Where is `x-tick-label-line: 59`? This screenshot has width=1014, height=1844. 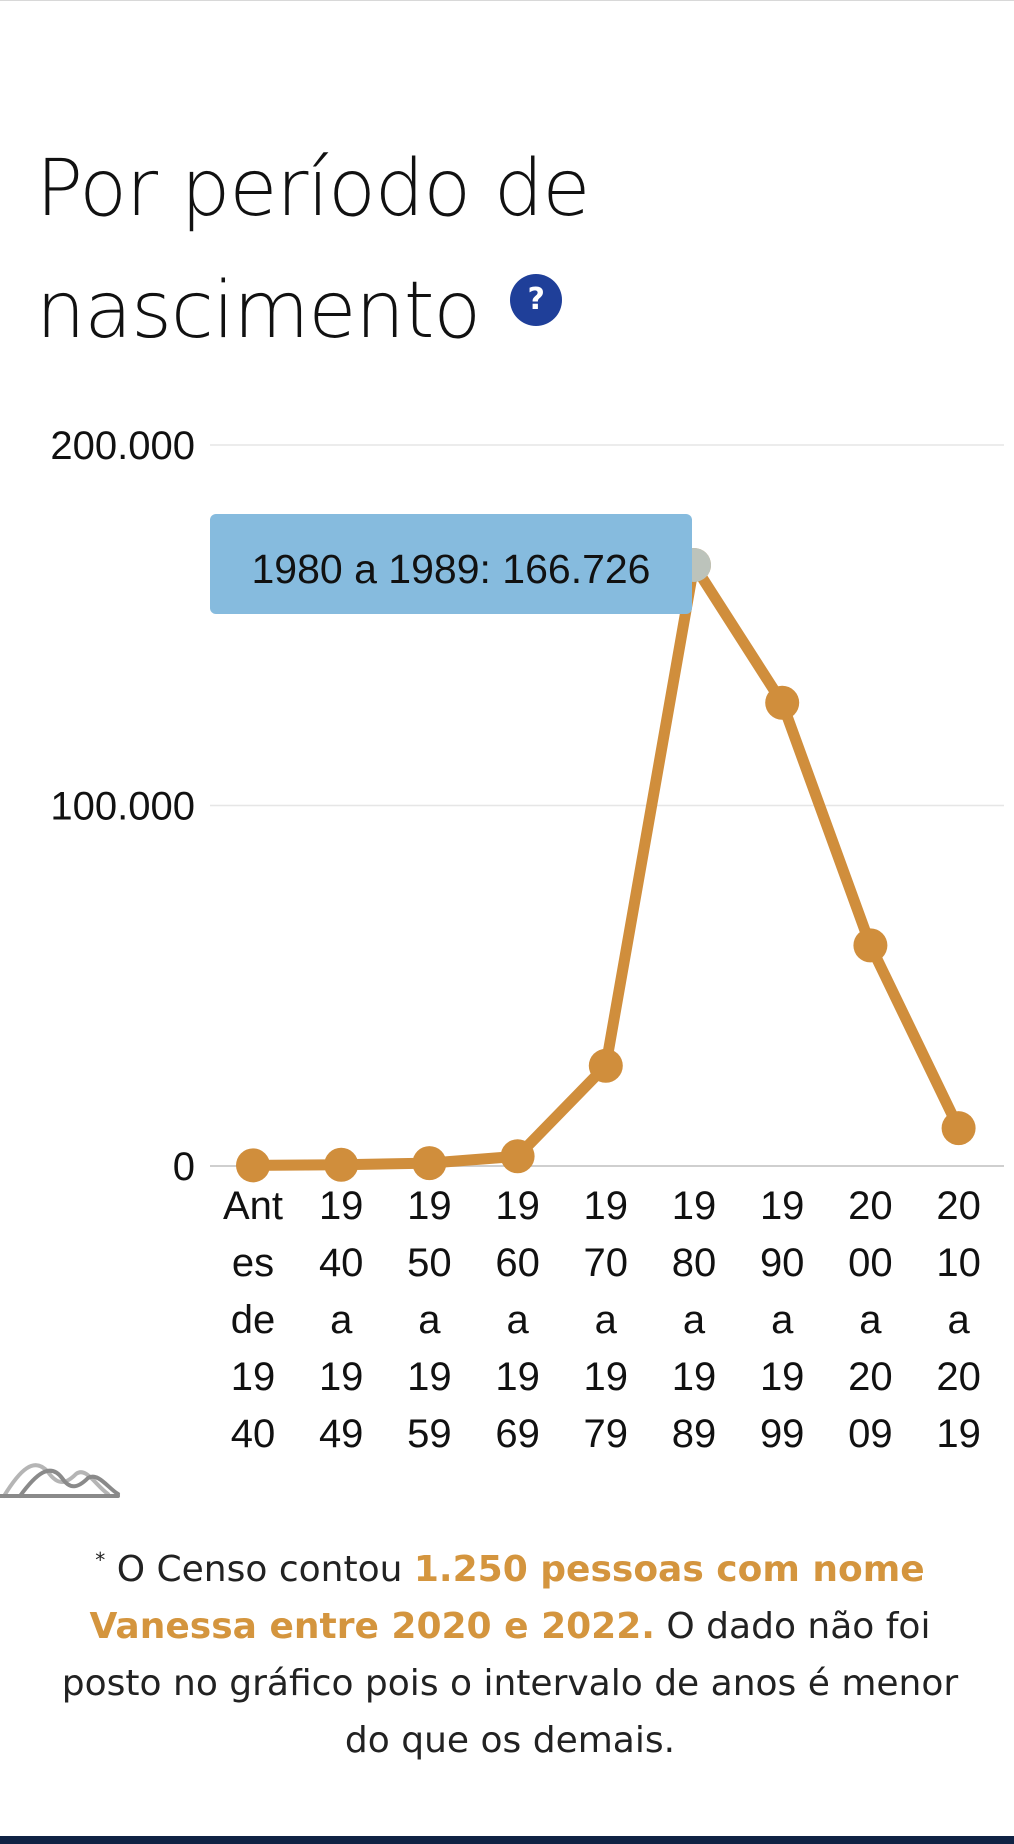 x-tick-label-line: 59 is located at coordinates (429, 1434).